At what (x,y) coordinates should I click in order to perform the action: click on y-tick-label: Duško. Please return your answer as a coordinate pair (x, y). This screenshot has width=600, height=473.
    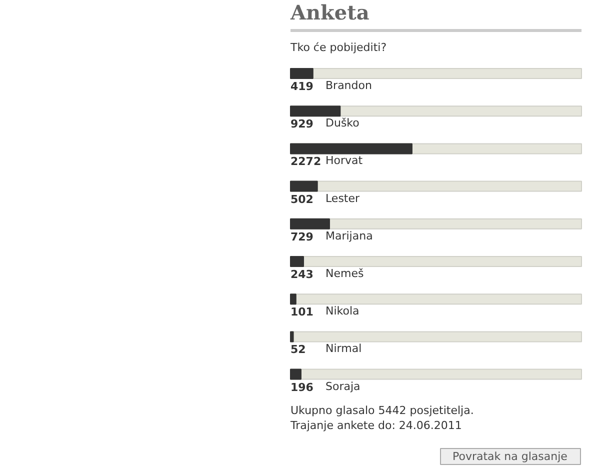
    Looking at the image, I should click on (343, 123).